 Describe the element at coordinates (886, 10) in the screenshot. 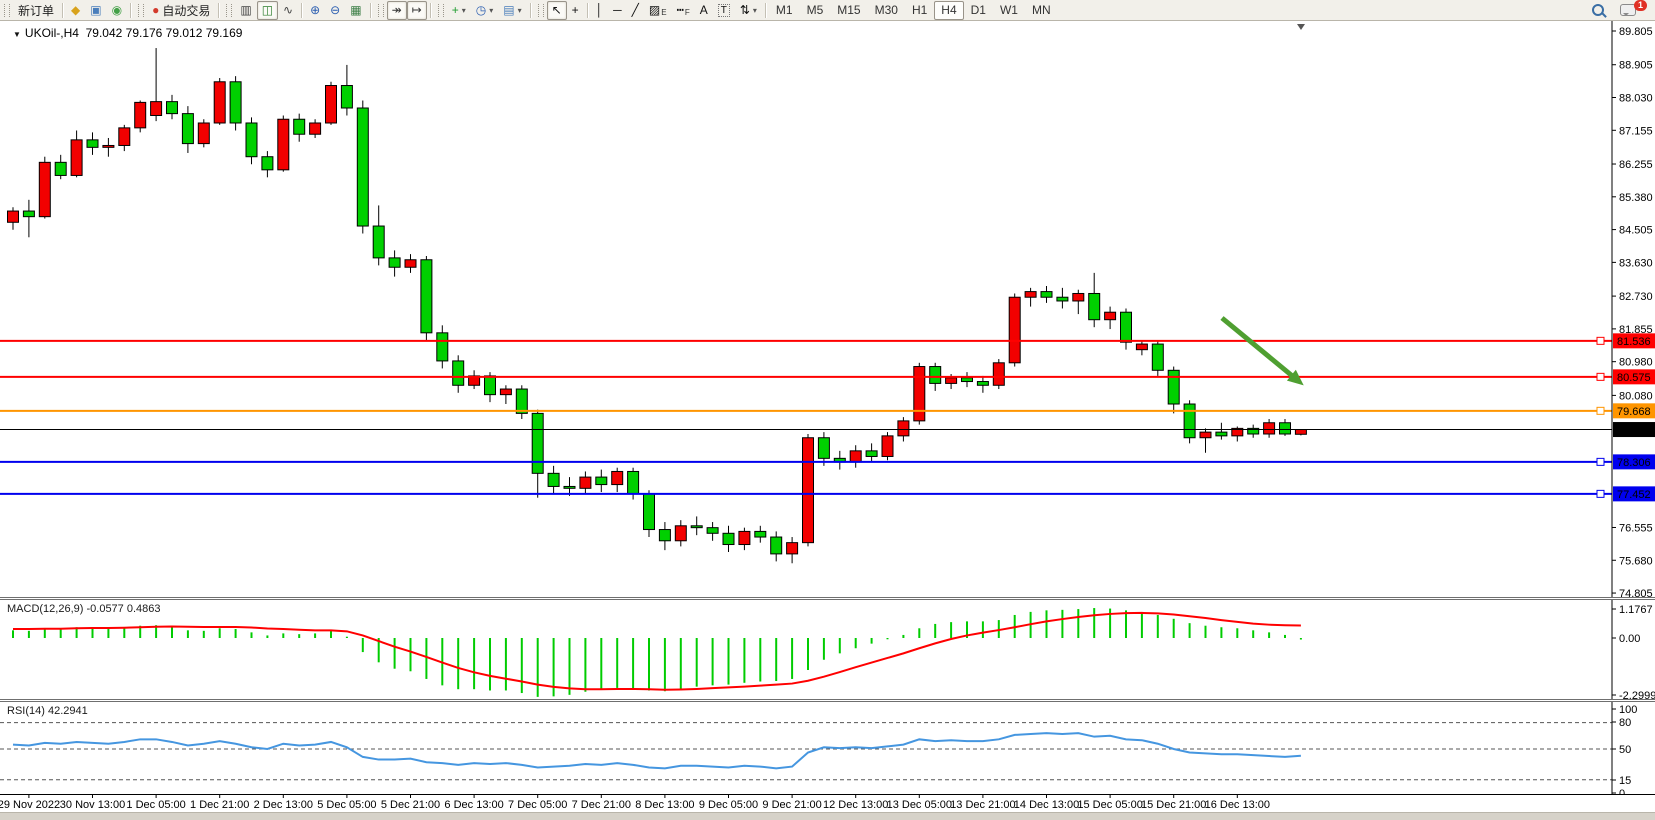

I see `timeframe-m30-button: M30` at that location.